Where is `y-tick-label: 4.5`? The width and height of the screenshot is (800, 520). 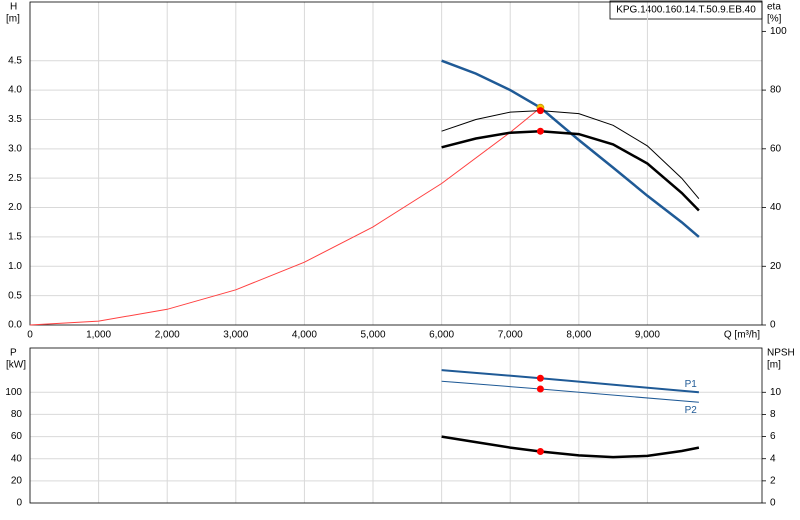
y-tick-label: 4.5 is located at coordinates (15, 60).